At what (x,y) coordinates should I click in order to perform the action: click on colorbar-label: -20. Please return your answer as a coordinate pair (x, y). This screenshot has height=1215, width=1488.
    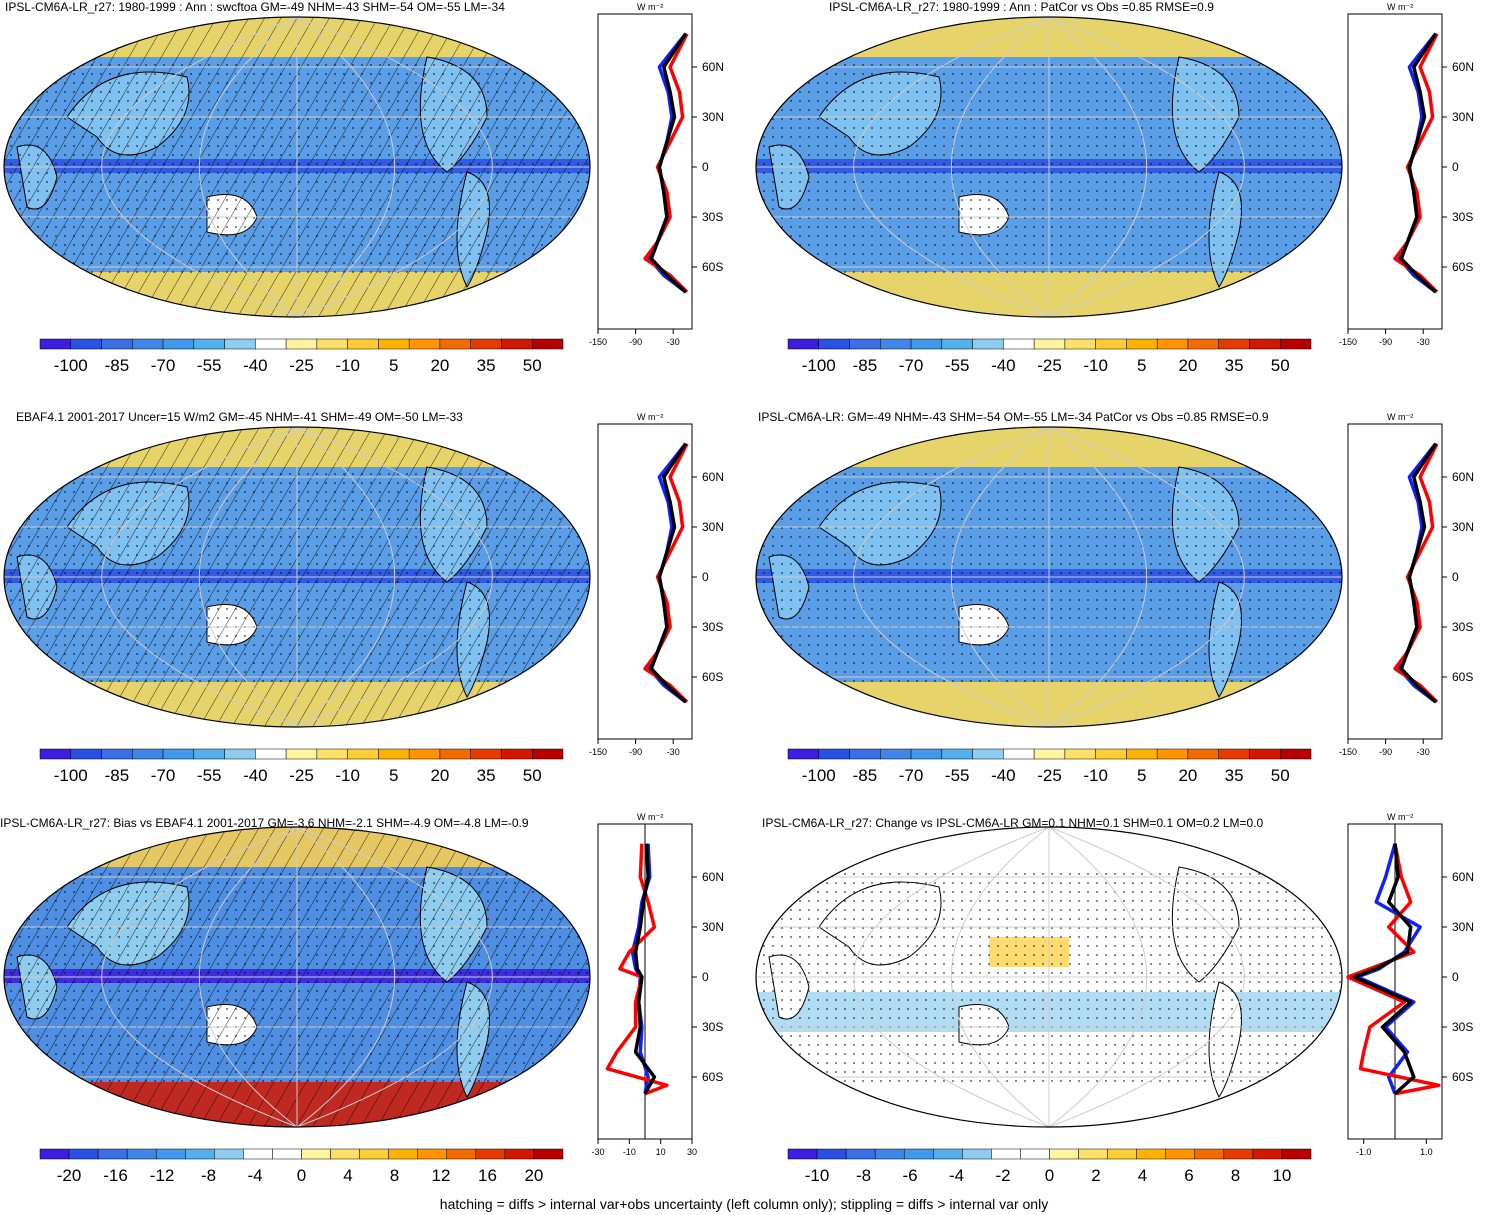
    Looking at the image, I should click on (69, 1175).